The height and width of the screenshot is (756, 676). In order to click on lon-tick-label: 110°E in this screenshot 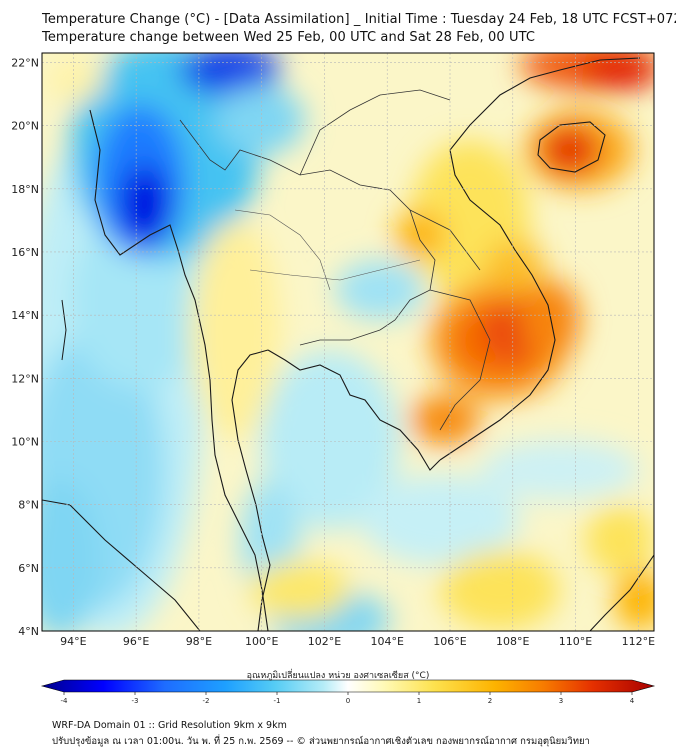, I will do `click(575, 641)`.